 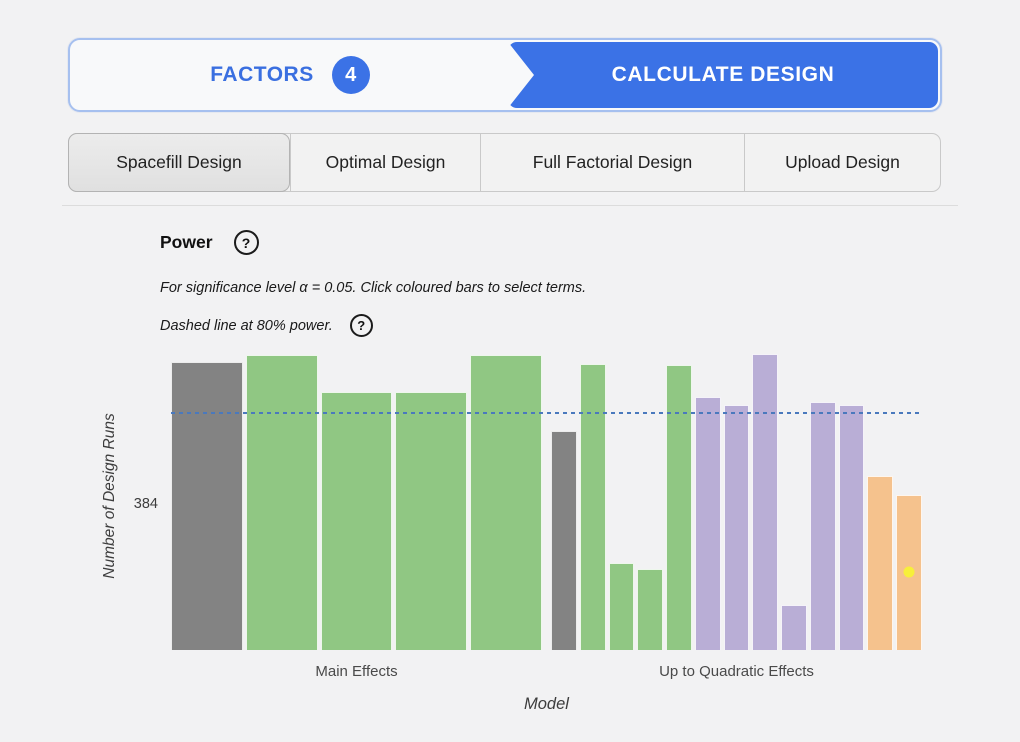 I want to click on power-help-icon: ?, so click(x=246, y=242).